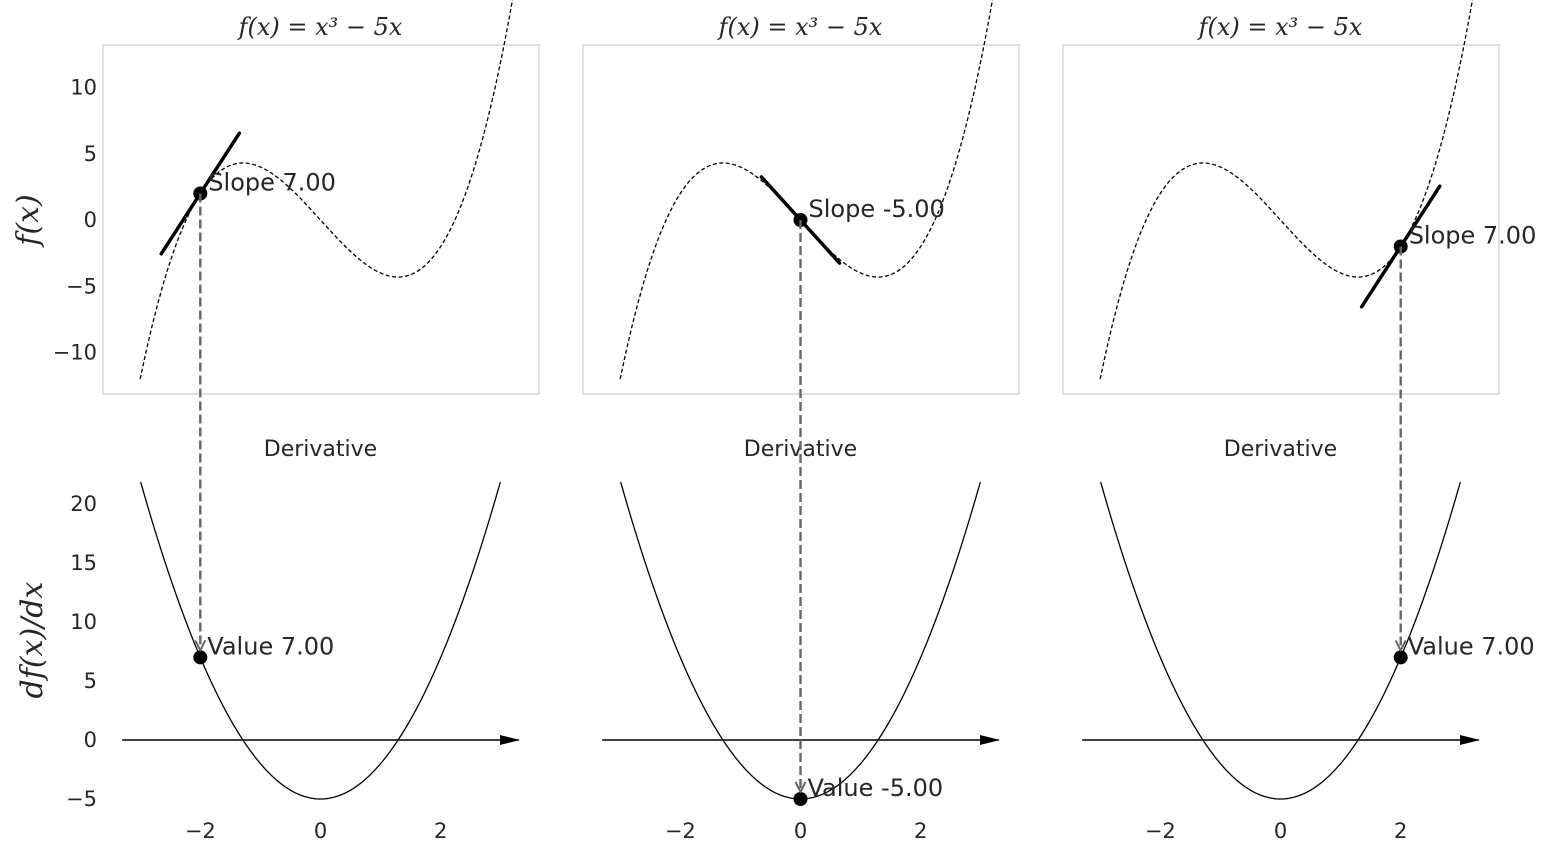  What do you see at coordinates (83, 563) in the screenshot?
I see `bottom-ytick-label: 15` at bounding box center [83, 563].